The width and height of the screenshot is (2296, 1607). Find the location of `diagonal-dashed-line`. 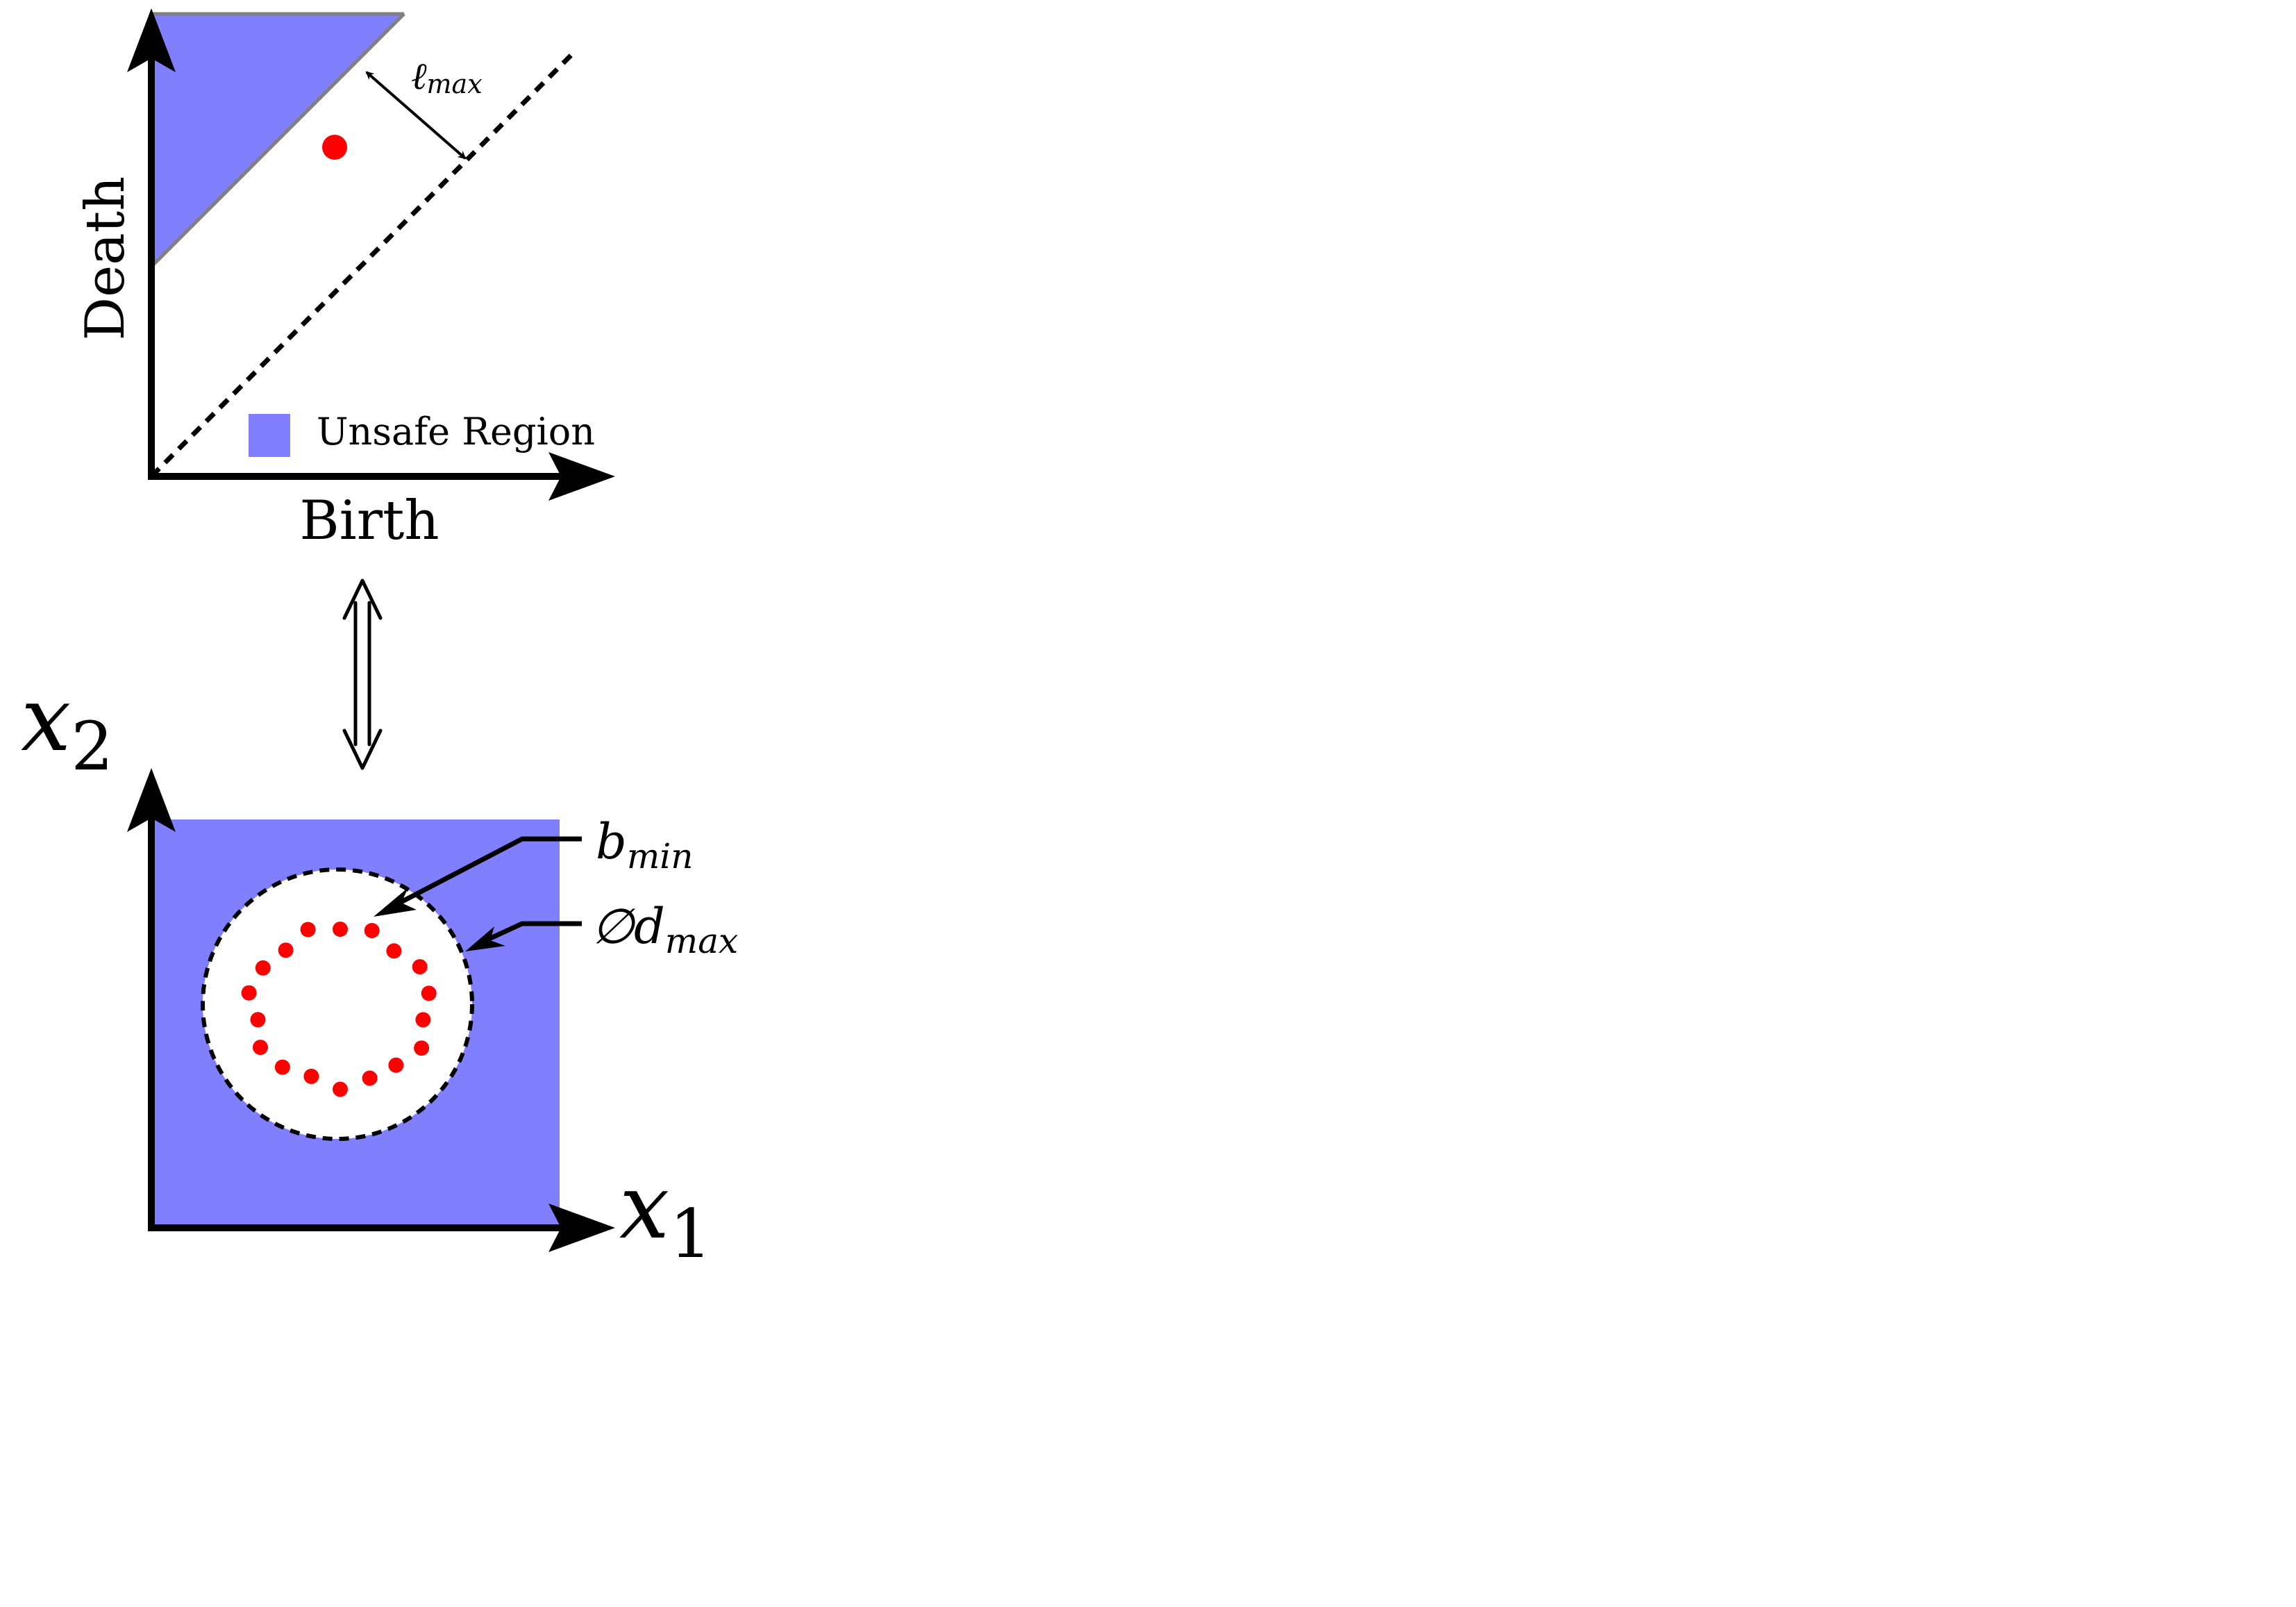

diagonal-dashed-line is located at coordinates (363, 263).